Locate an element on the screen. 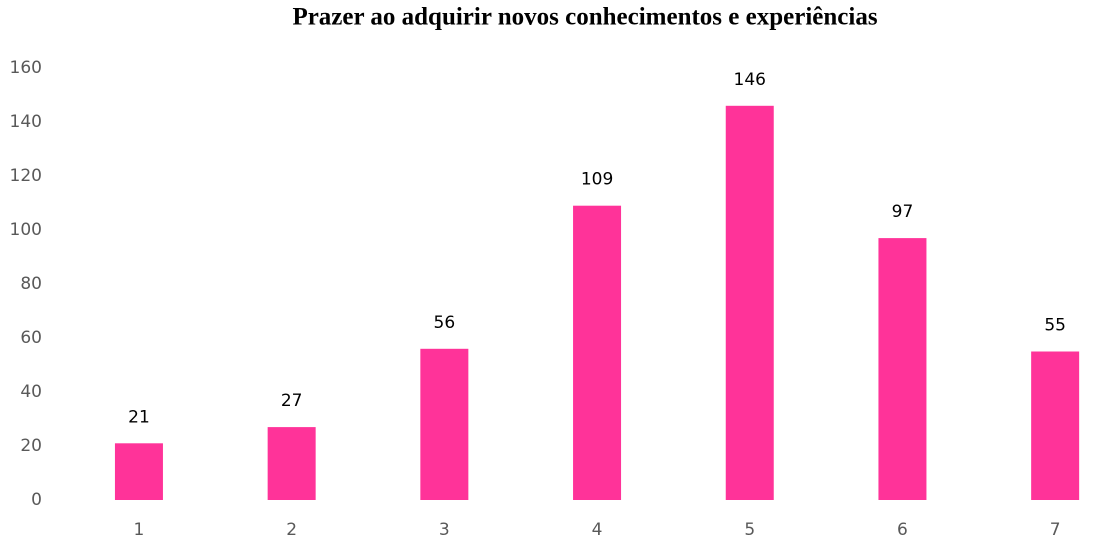  x-tick-label: 1 is located at coordinates (139, 530).